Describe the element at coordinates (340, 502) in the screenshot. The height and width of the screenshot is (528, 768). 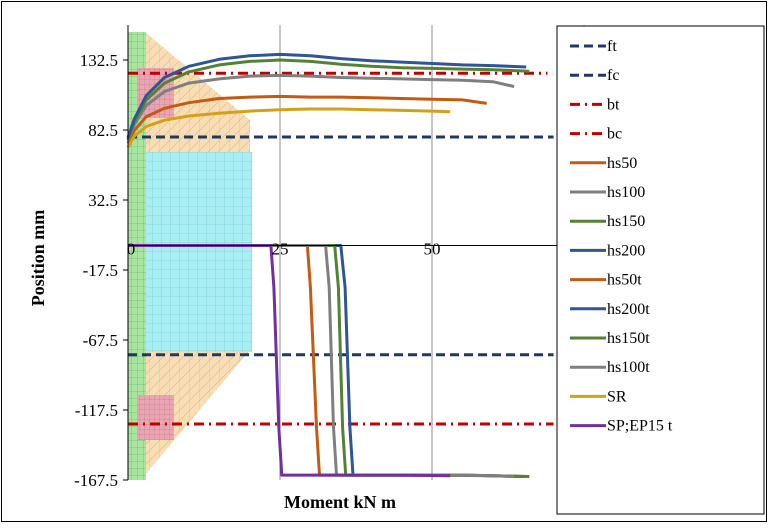
I see `x-axis-title: Moment kN m` at that location.